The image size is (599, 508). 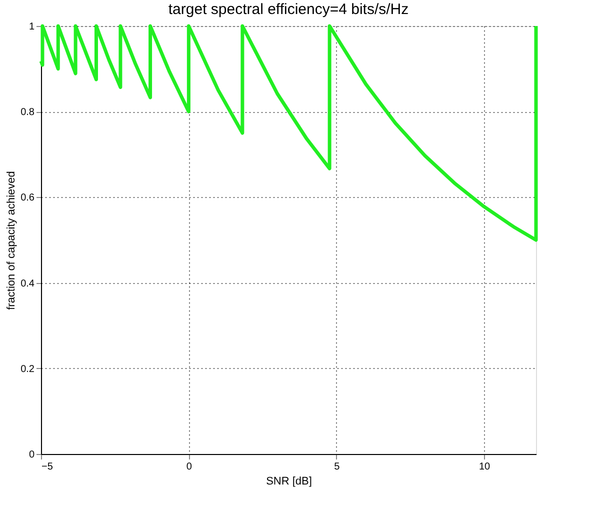 I want to click on y-axis-title: fraction of capacity achieved, so click(x=12, y=240).